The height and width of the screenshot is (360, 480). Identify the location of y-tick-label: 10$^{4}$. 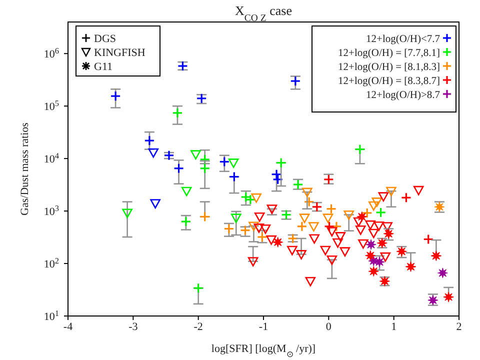
(51, 158).